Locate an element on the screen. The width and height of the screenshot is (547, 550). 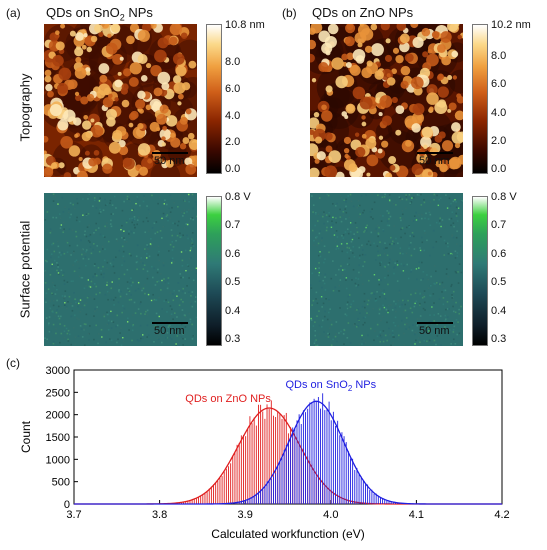
topography-image-sno2 is located at coordinates (120, 100).